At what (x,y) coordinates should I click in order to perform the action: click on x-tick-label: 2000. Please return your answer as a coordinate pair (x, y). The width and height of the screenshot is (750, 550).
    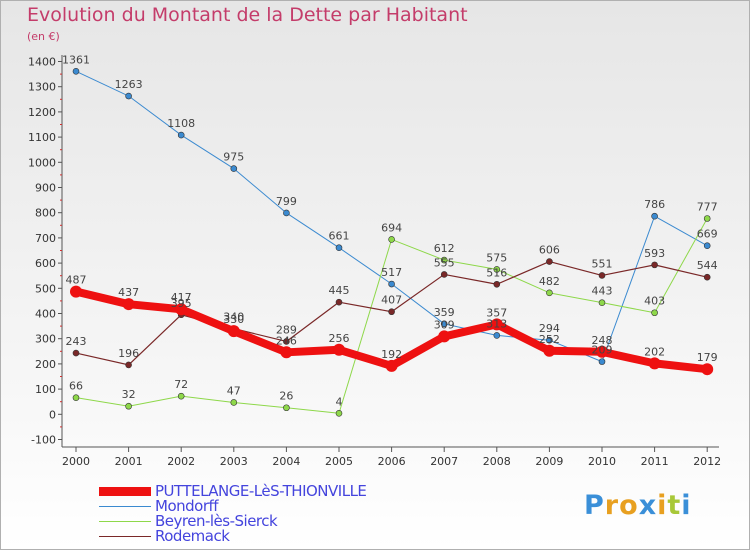
    Looking at the image, I should click on (76, 461).